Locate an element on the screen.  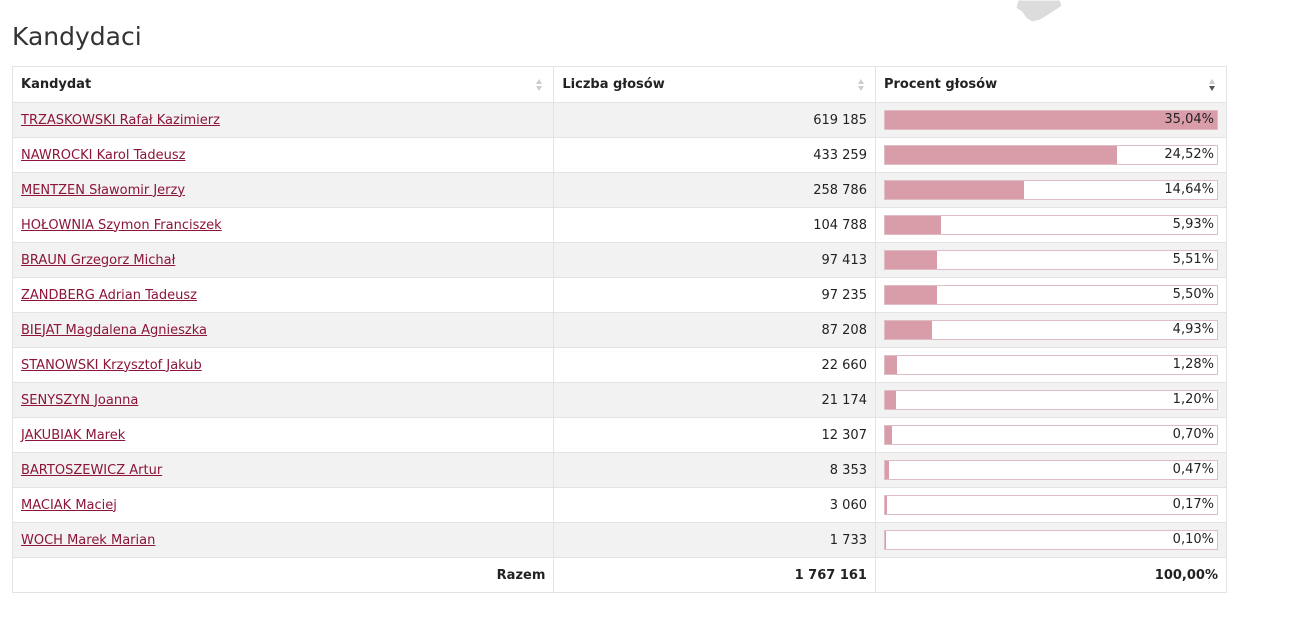
votes-cell: 258 786 is located at coordinates (714, 190).